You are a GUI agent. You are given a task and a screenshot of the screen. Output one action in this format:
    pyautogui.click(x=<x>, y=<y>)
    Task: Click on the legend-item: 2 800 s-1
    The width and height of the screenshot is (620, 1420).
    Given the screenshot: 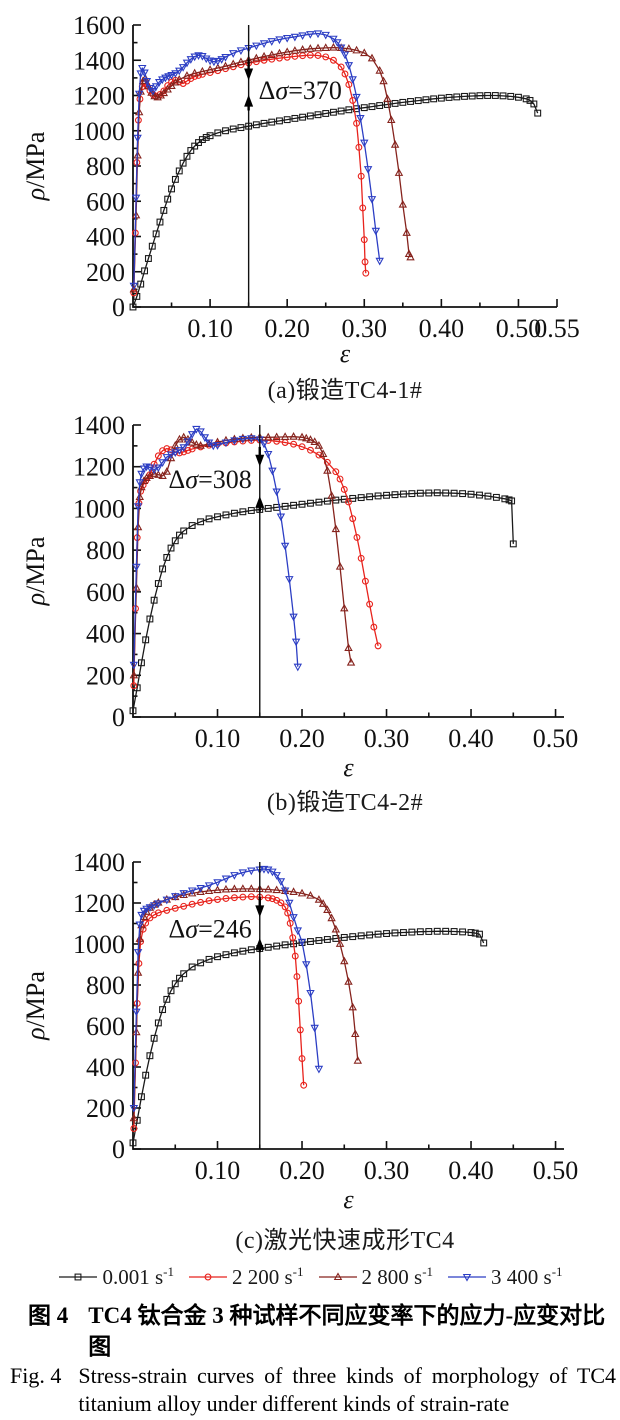 What is the action you would take?
    pyautogui.click(x=375, y=1277)
    